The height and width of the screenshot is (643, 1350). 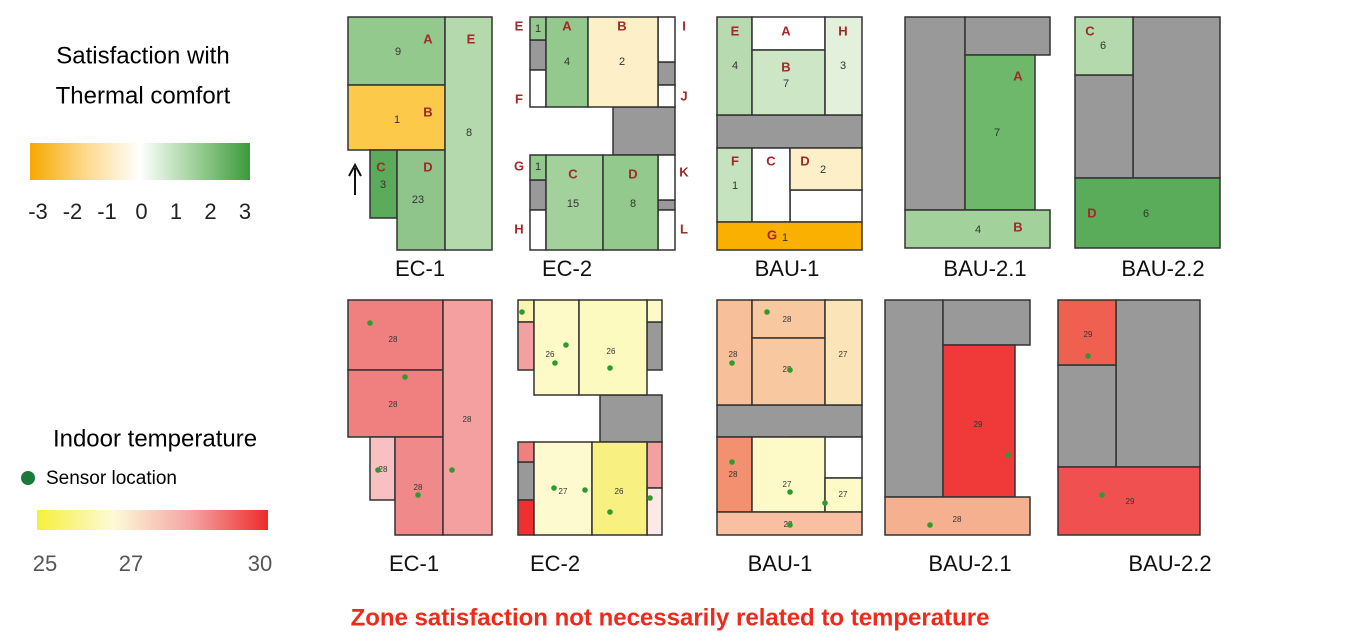 I want to click on floor-plan: C6D 6, so click(x=1147, y=132).